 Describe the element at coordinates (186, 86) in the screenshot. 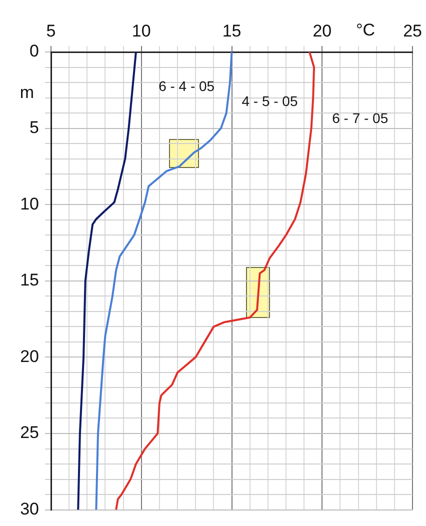

I see `series-label: 6 - 4 - 05` at that location.